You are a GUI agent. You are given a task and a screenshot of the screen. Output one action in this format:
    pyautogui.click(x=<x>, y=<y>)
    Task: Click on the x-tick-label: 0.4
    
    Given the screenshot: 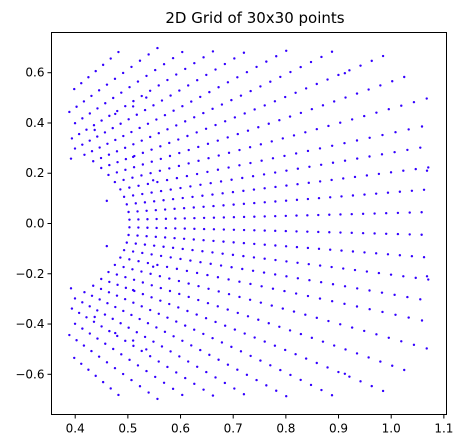 What is the action you would take?
    pyautogui.click(x=75, y=429)
    